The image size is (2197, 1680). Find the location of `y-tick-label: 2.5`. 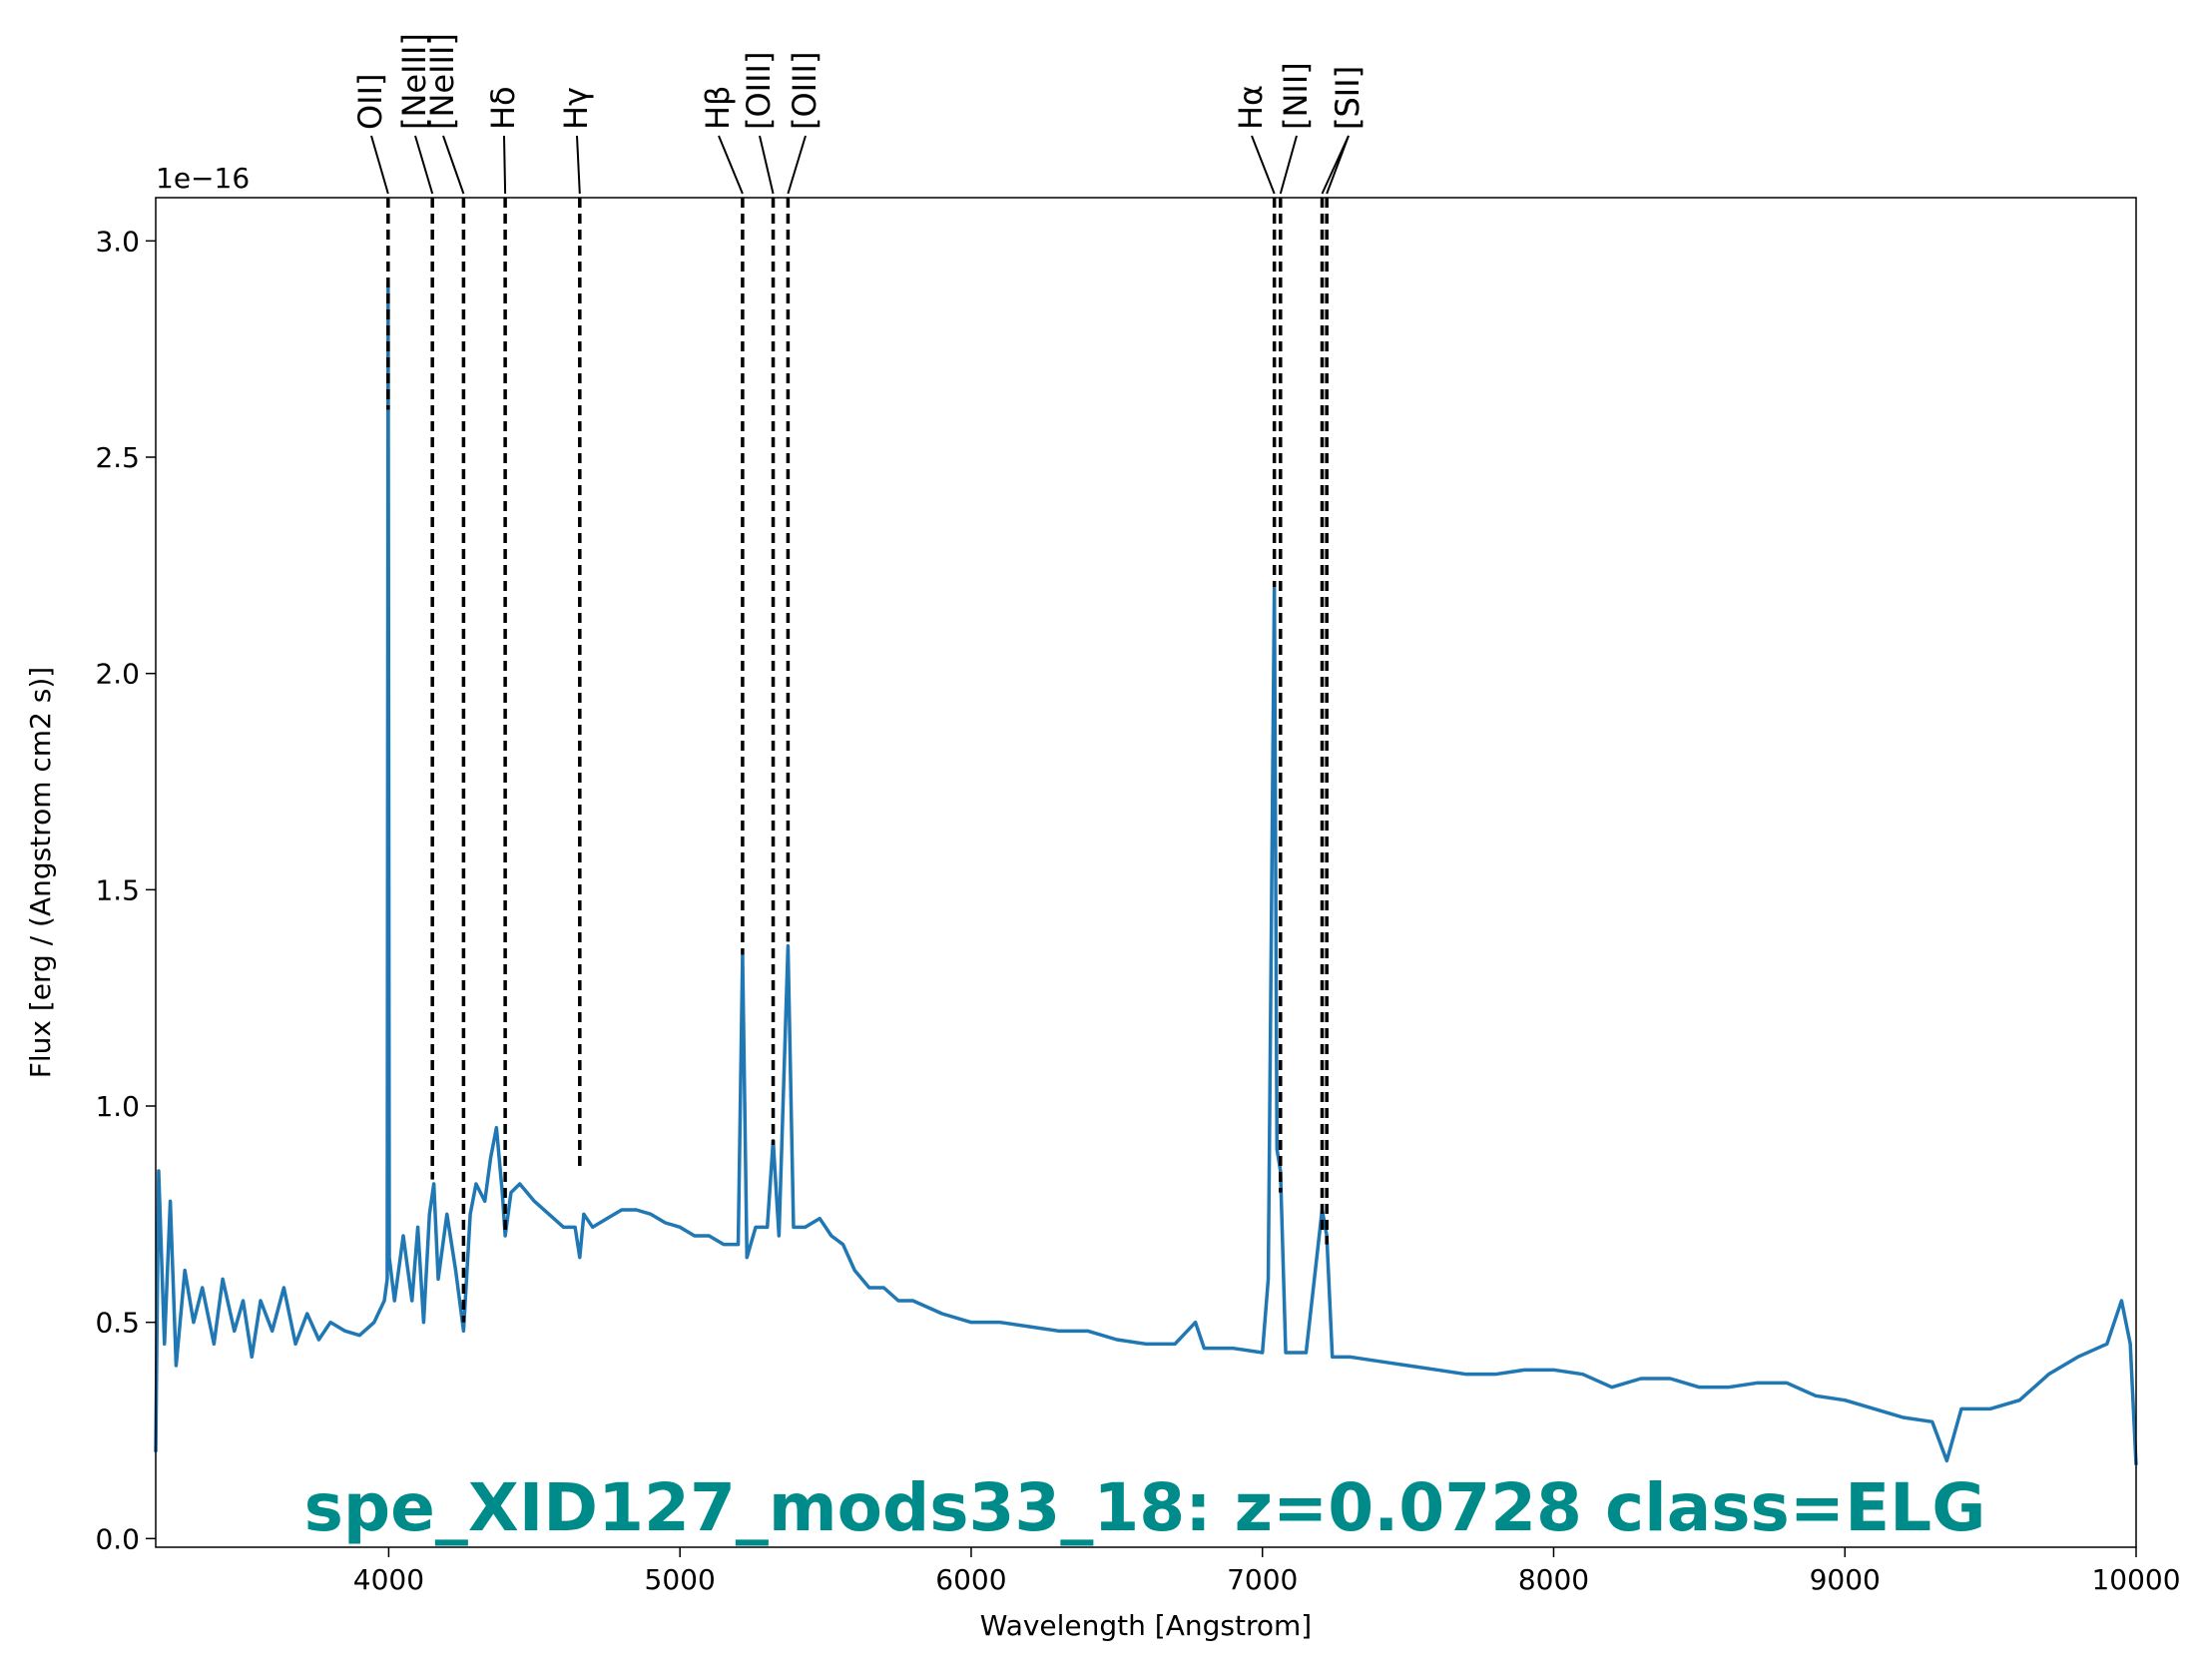

y-tick-label: 2.5 is located at coordinates (118, 457).